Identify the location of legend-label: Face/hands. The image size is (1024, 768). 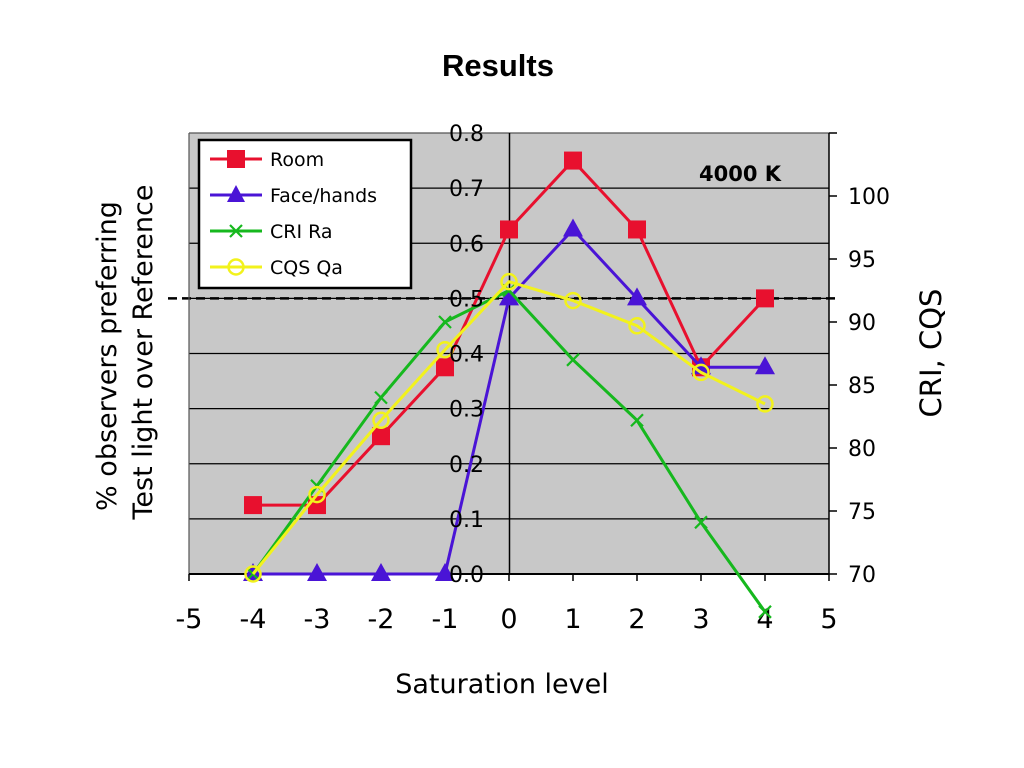
(323, 196).